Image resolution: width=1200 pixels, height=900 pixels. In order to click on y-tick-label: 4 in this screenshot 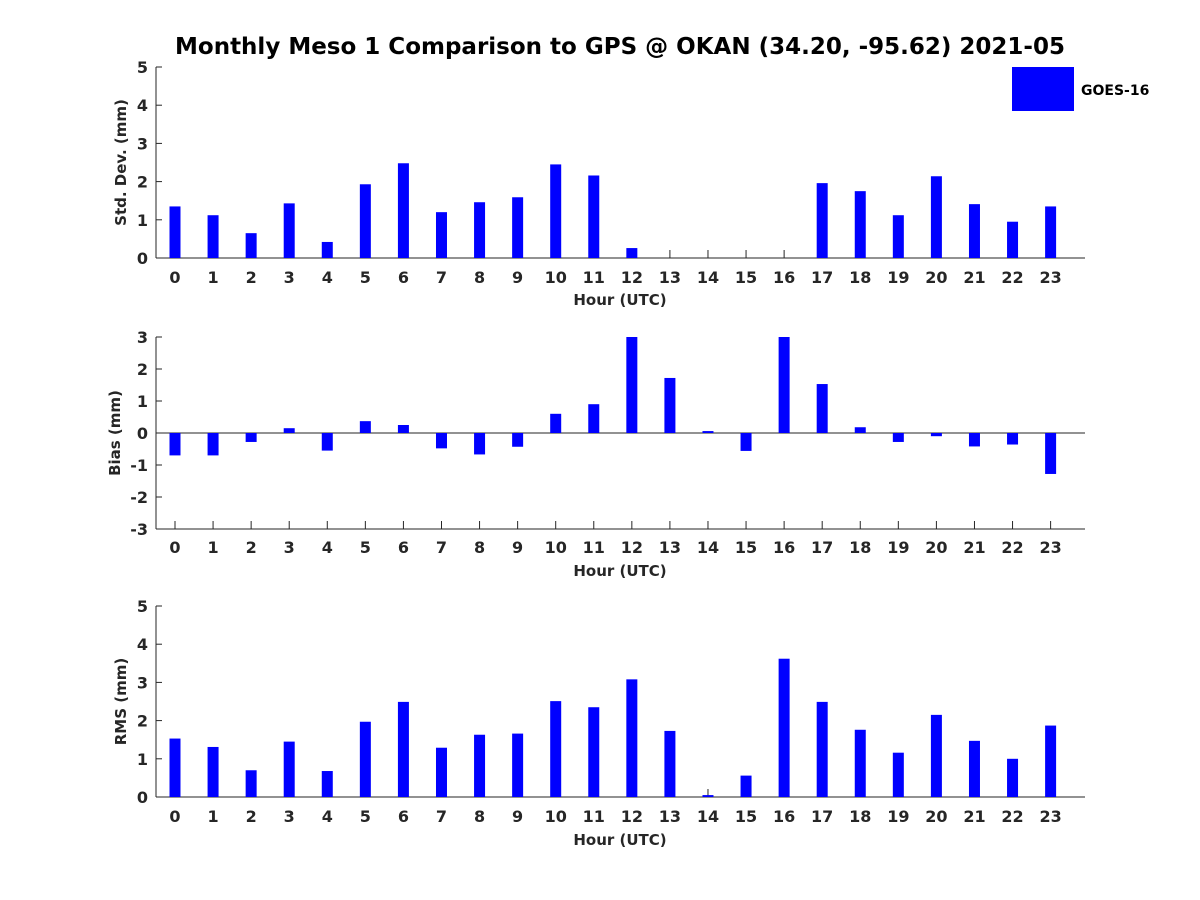, I will do `click(142, 644)`.